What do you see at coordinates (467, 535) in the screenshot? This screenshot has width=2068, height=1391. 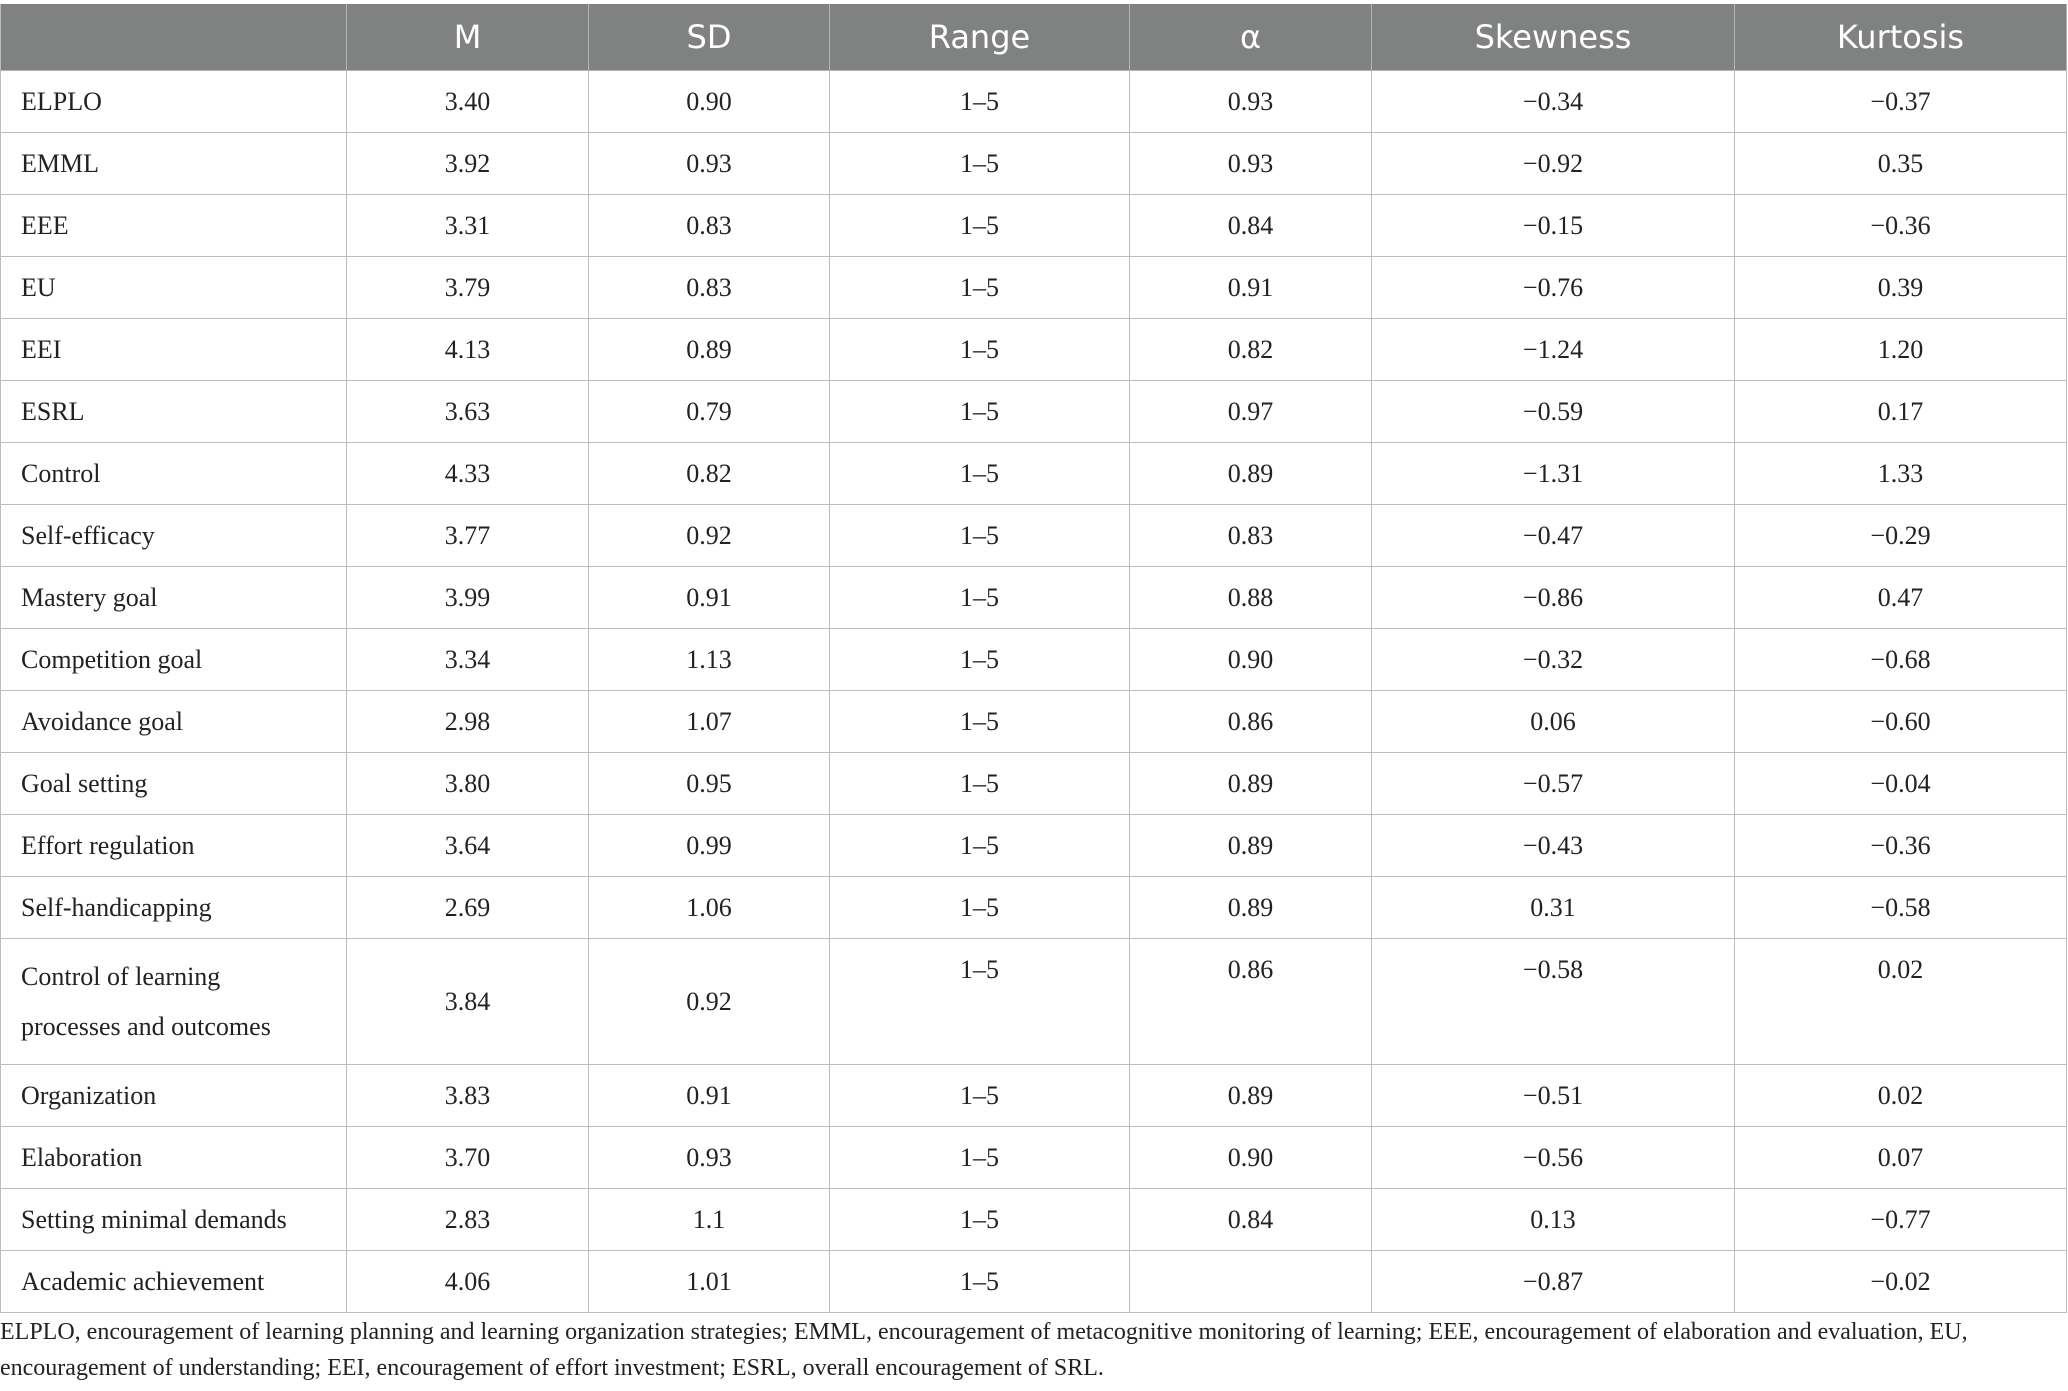 I see `cell-mean: 3.77` at bounding box center [467, 535].